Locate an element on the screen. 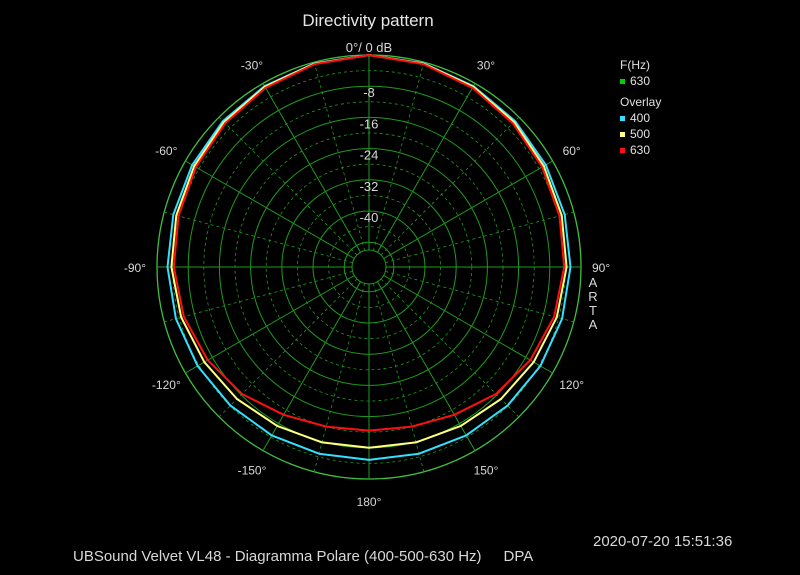  legend-overlay-item: 400 is located at coordinates (640, 118).